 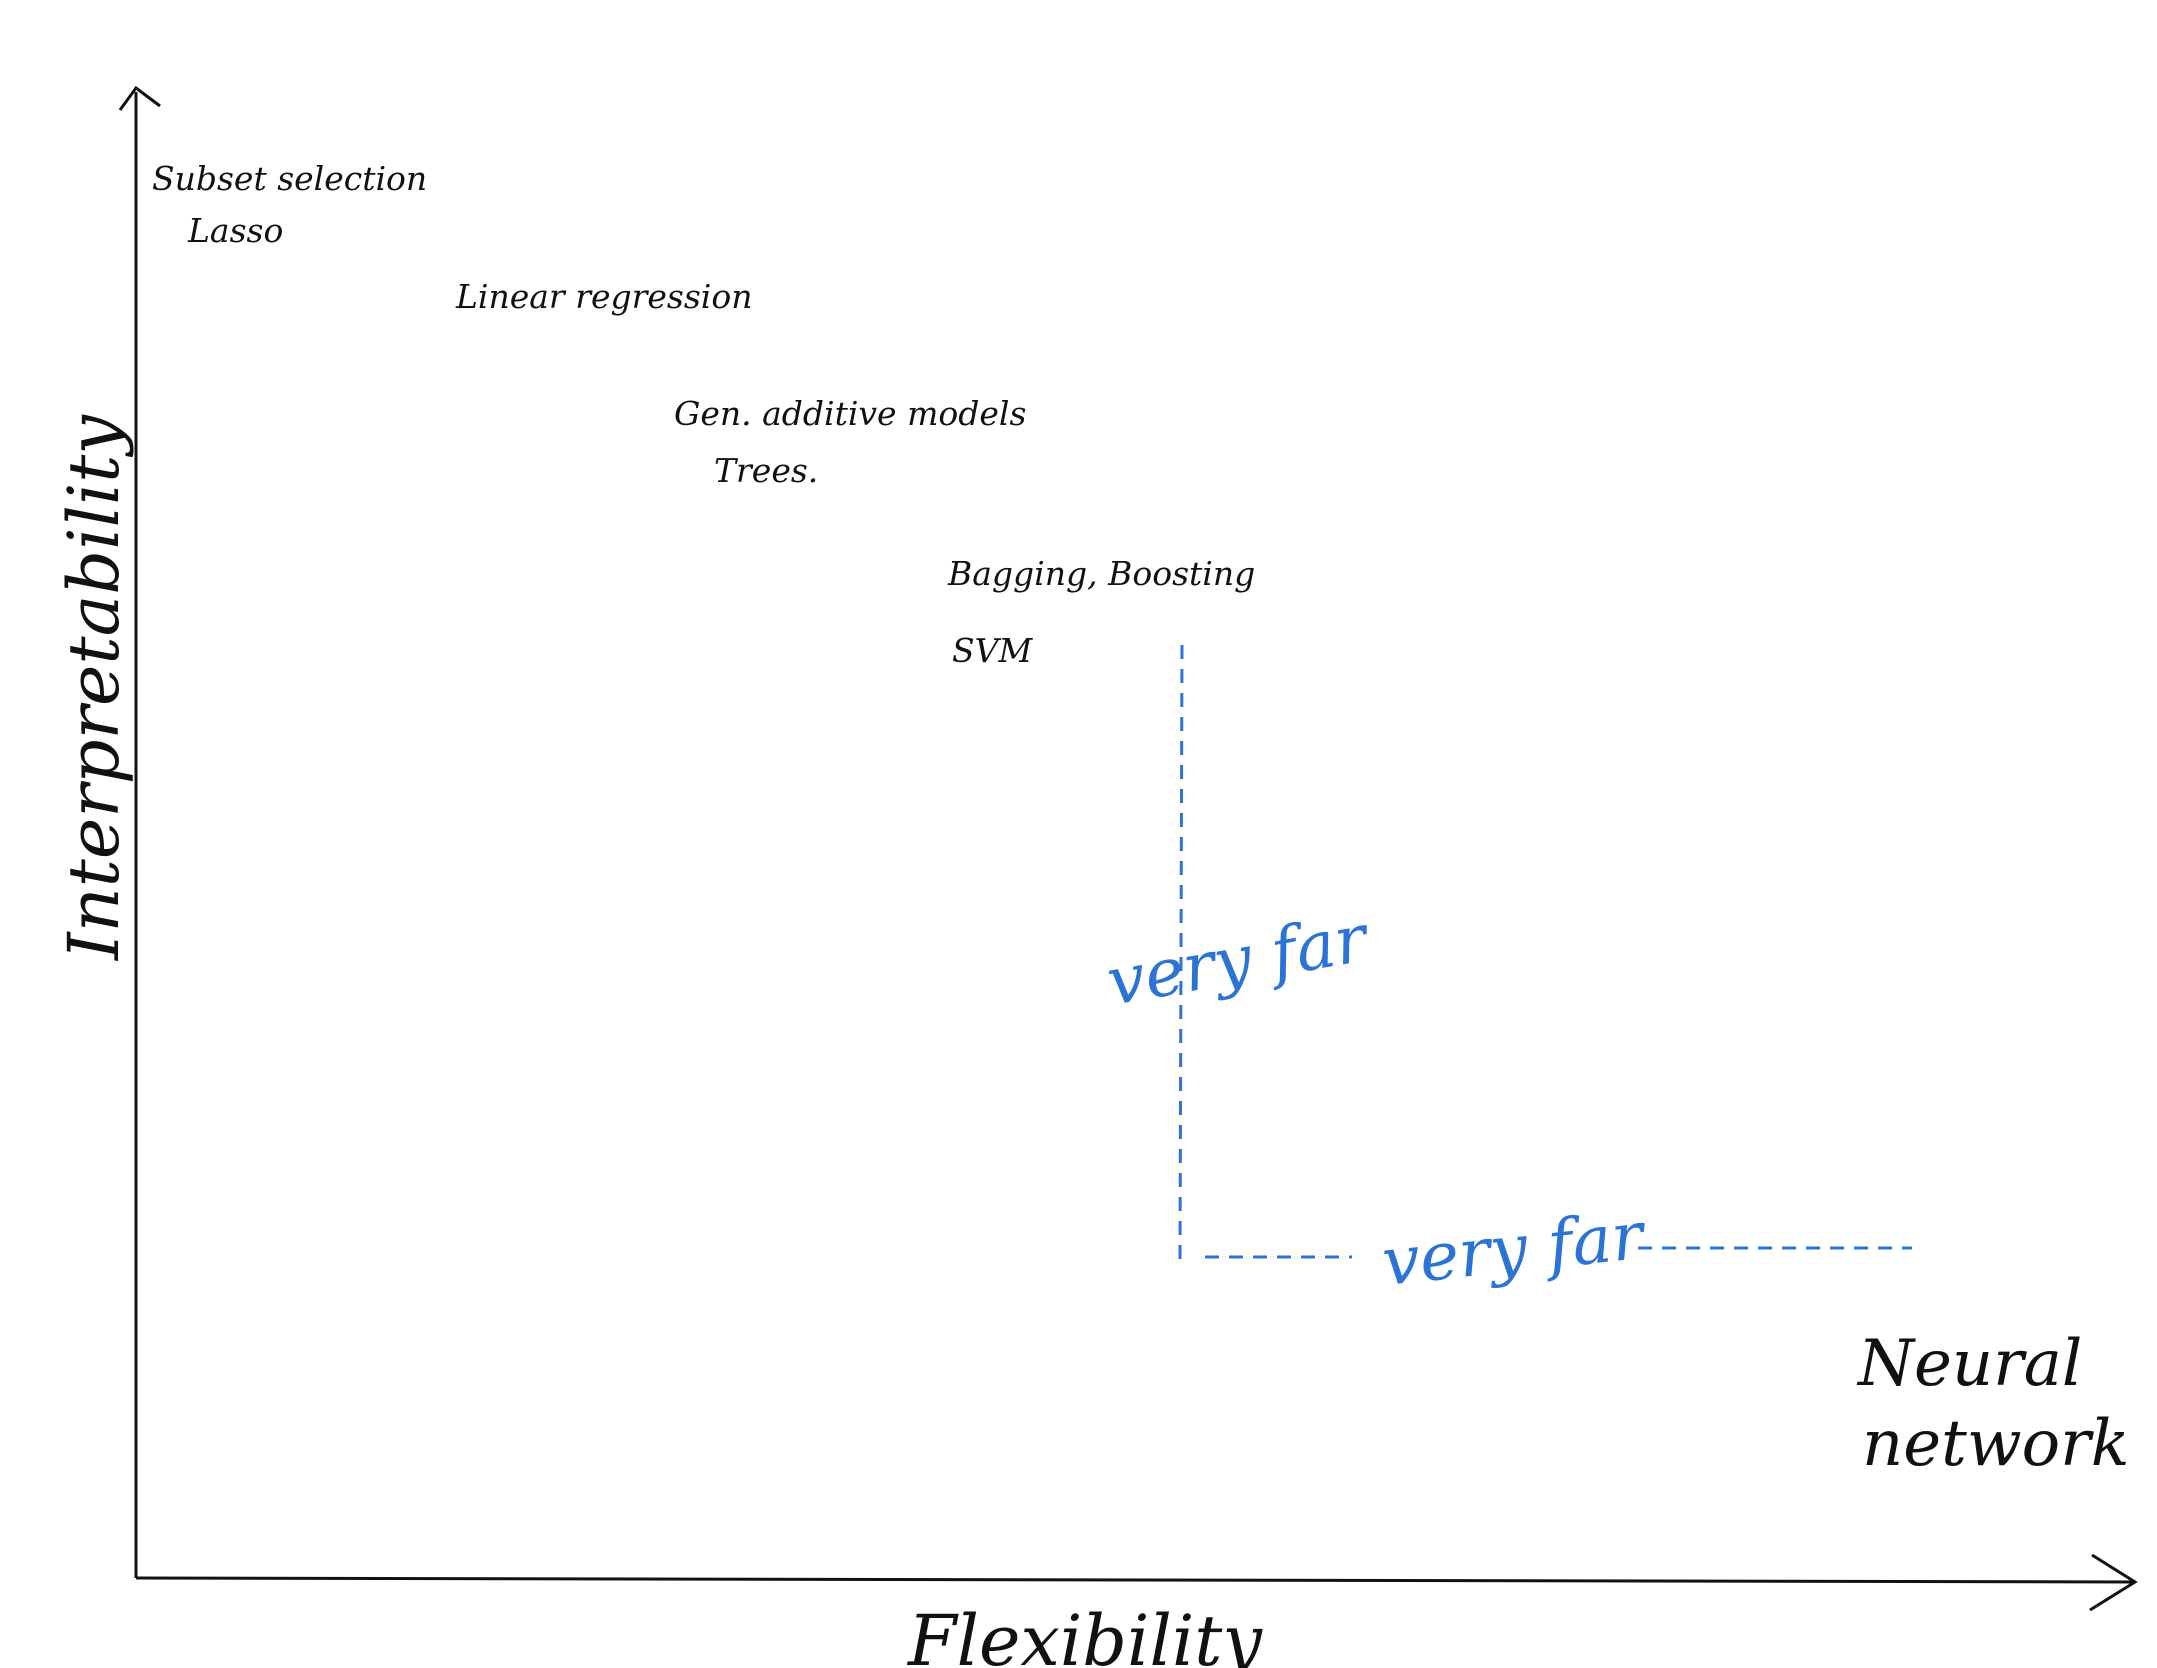 I want to click on label-lasso: Lasso, so click(x=235, y=230).